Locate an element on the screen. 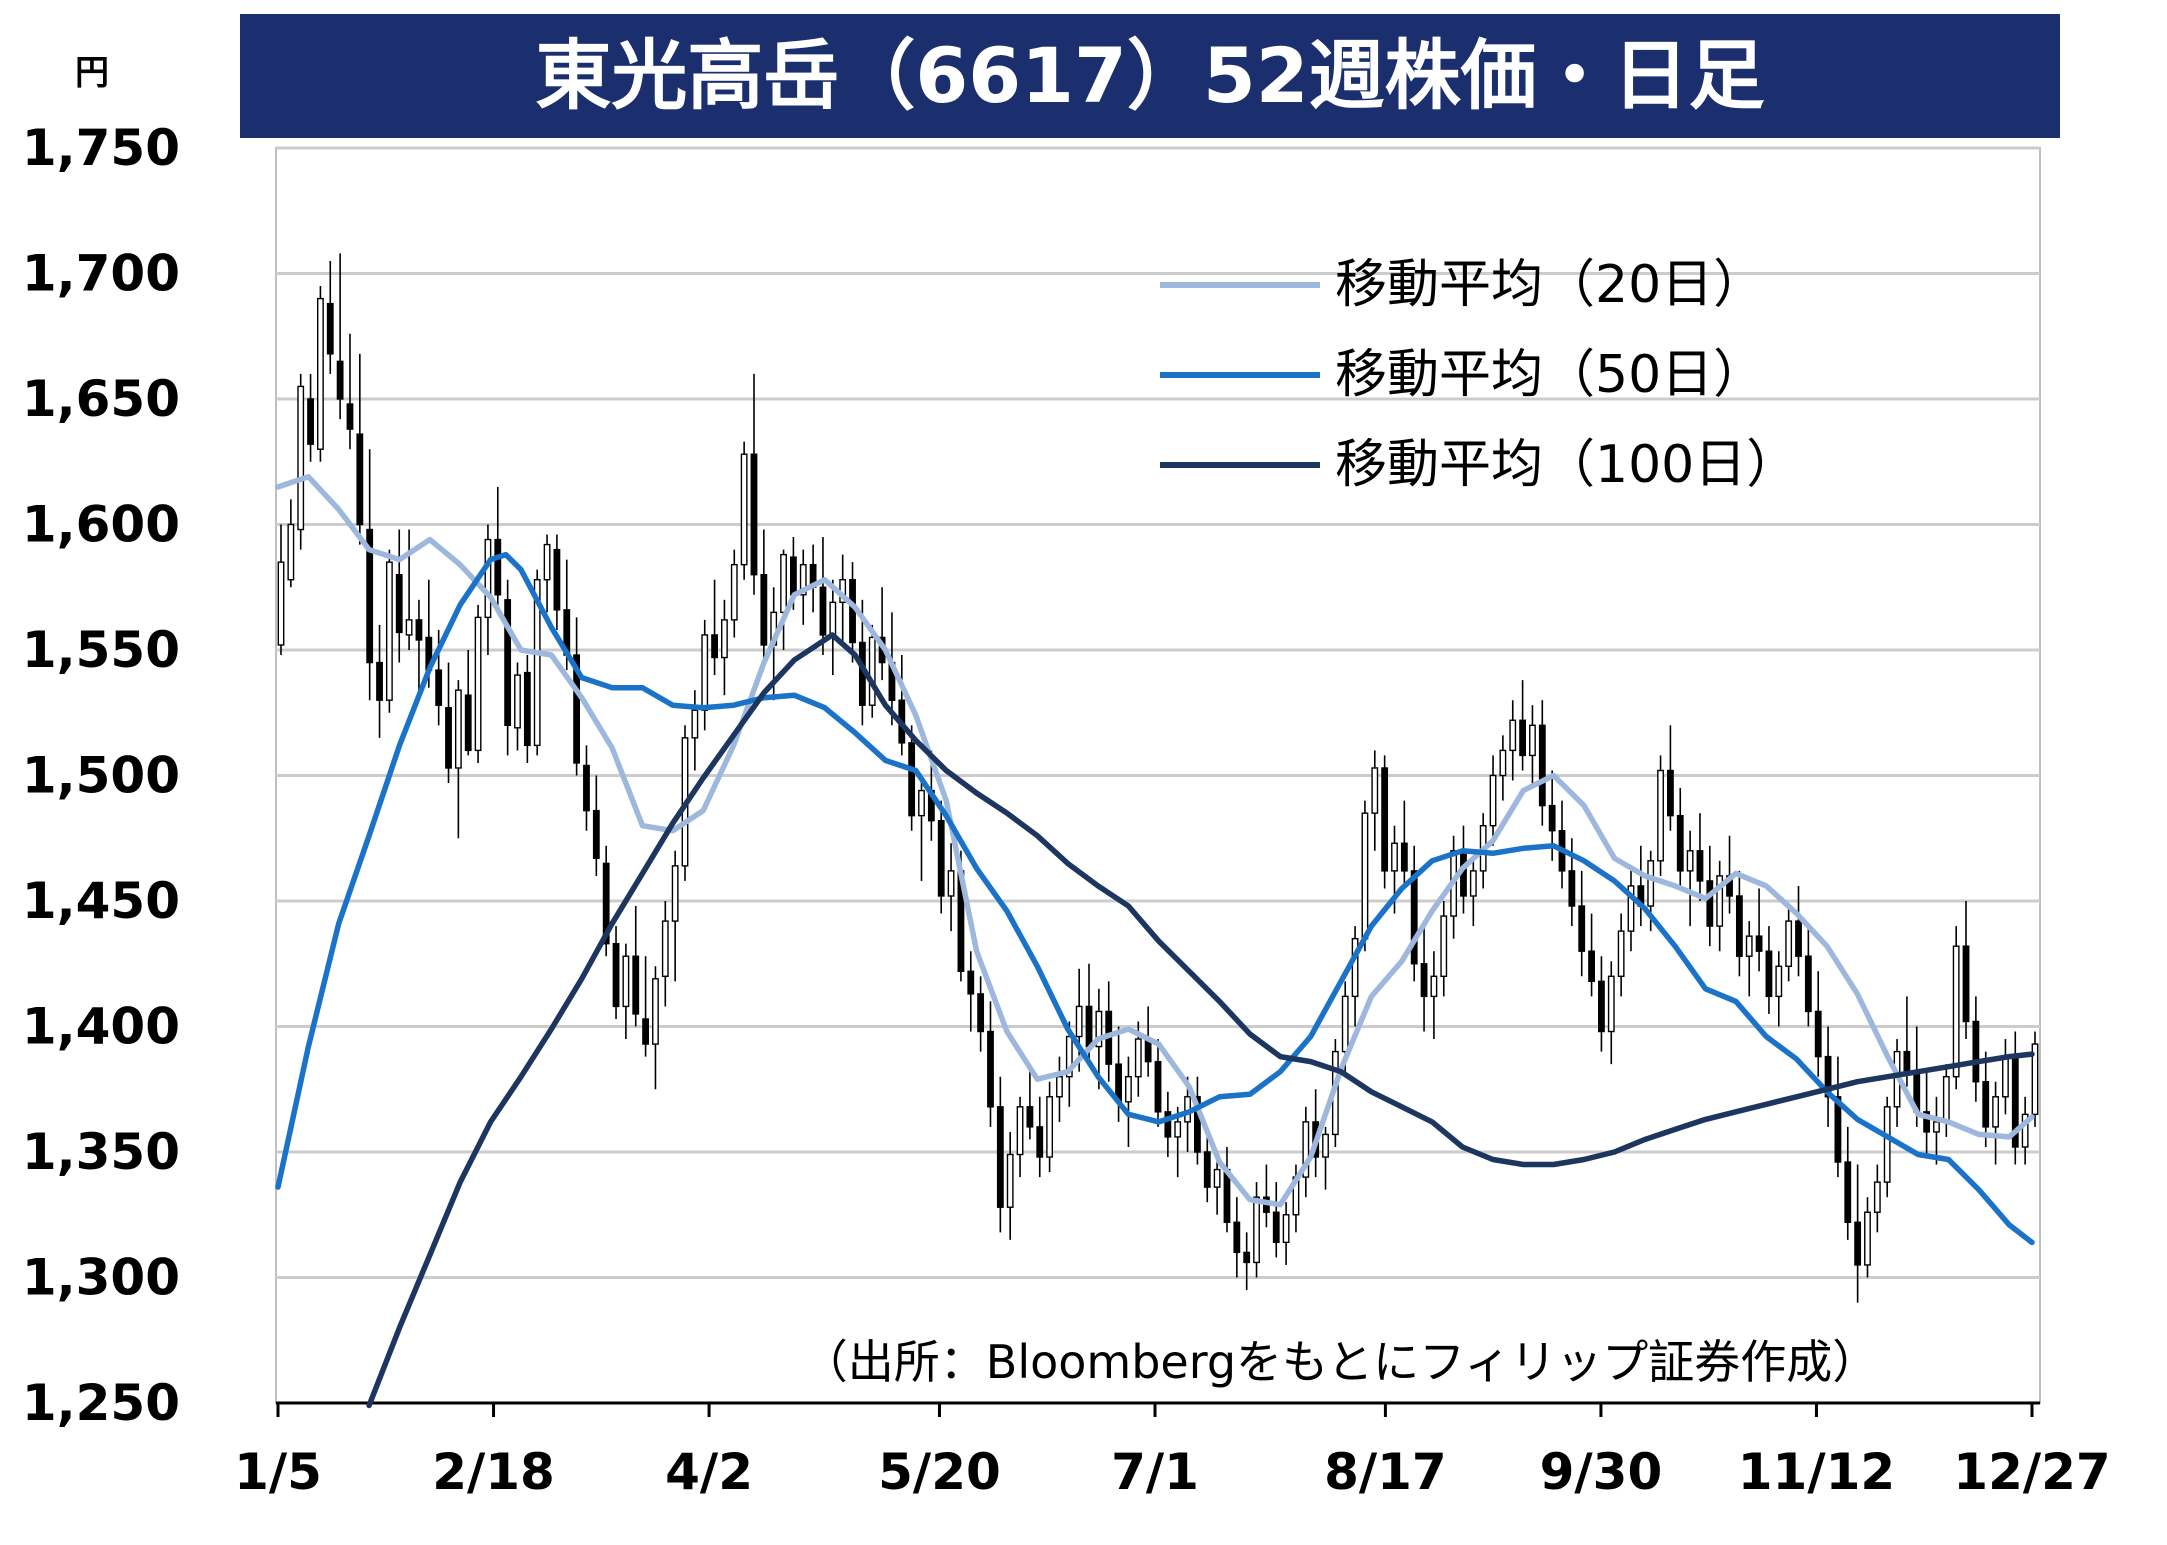 This screenshot has height=1545, width=2167. x-tick-label: 8/17 is located at coordinates (1385, 1472).